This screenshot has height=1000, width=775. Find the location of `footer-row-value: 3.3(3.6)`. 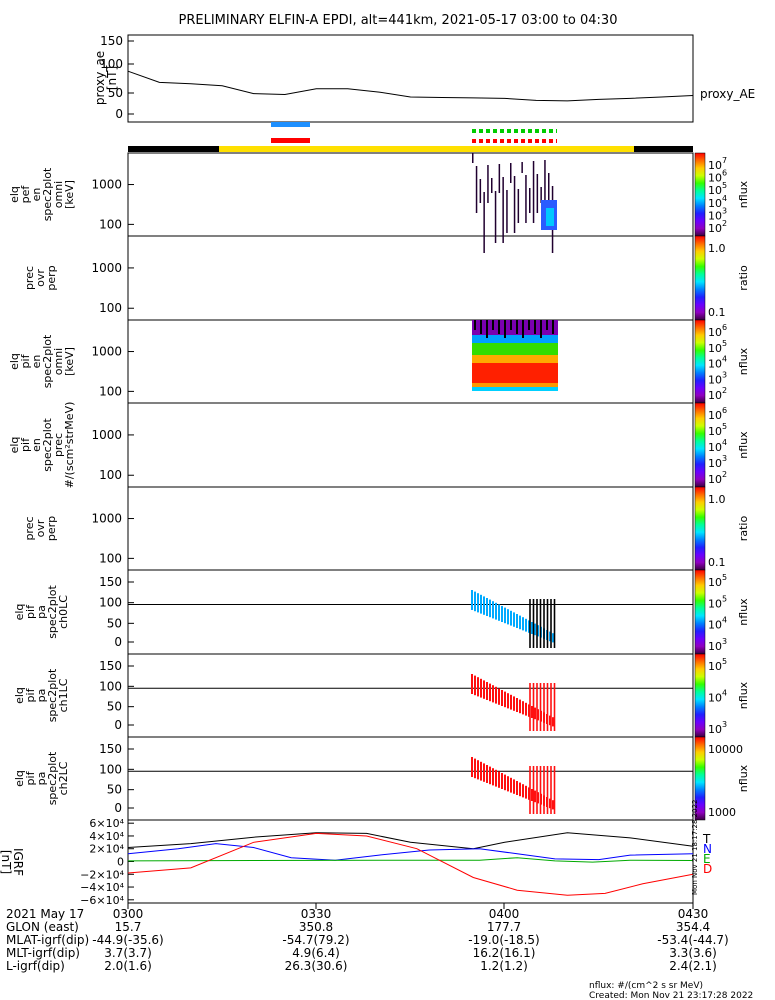

footer-row-value: 3.3(3.6) is located at coordinates (693, 953).